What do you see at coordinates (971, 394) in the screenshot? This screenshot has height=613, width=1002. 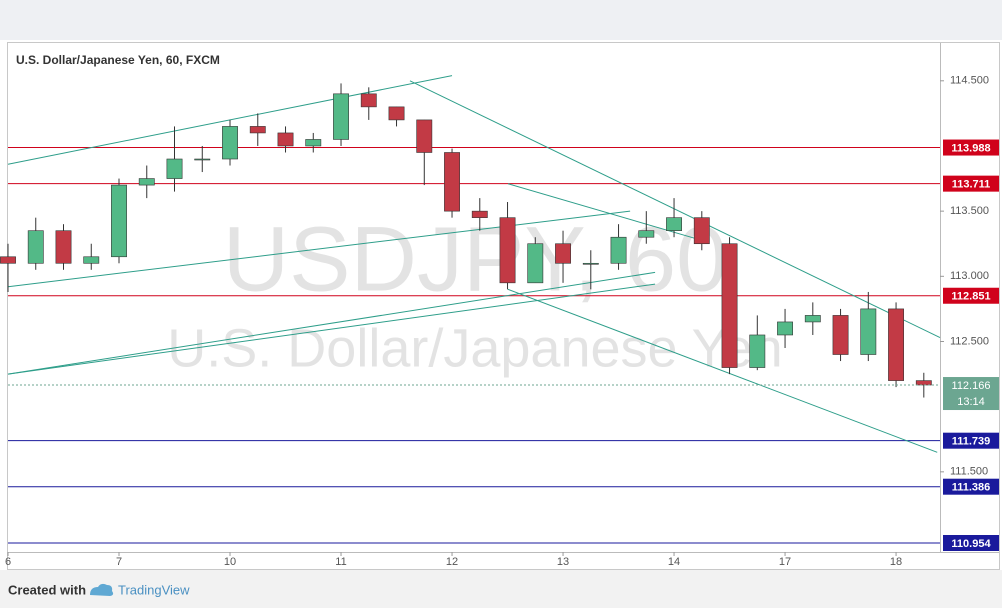 I see `last-price-bg` at bounding box center [971, 394].